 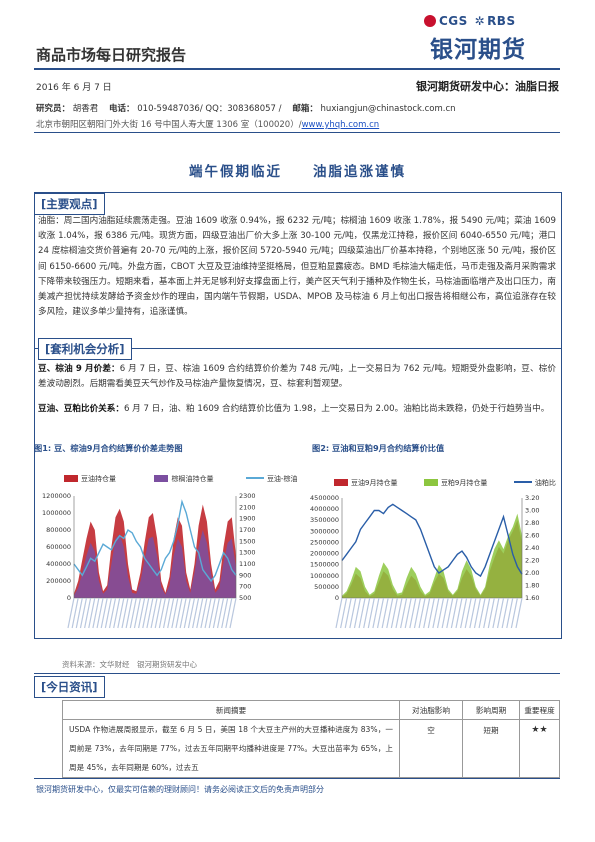 What do you see at coordinates (326, 587) in the screenshot?
I see `y-tick-label: 500000` at bounding box center [326, 587].